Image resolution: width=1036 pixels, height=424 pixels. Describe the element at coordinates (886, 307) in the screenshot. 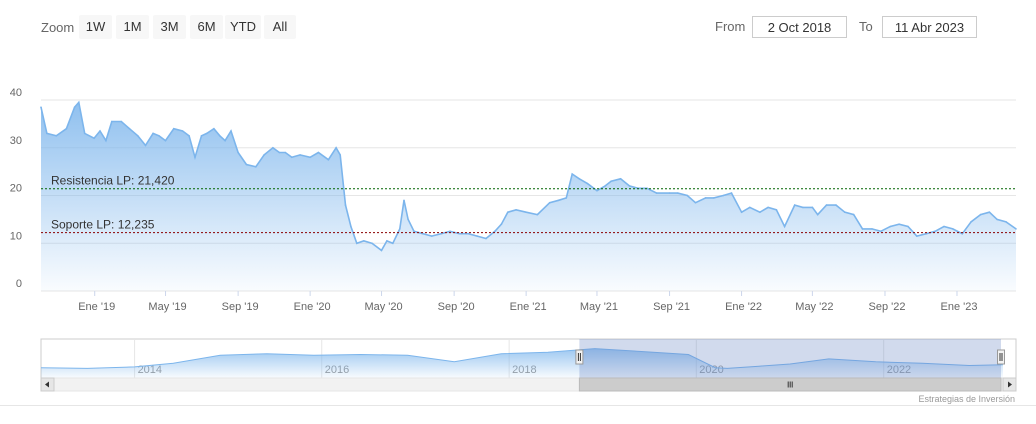

I see `x-tick-label: Sep '22` at that location.